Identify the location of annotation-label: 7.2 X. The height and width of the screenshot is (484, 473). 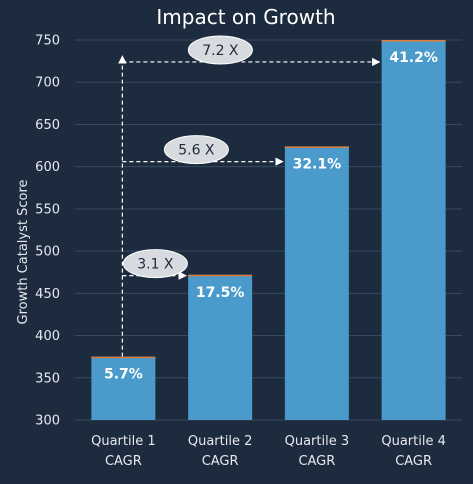
(220, 51).